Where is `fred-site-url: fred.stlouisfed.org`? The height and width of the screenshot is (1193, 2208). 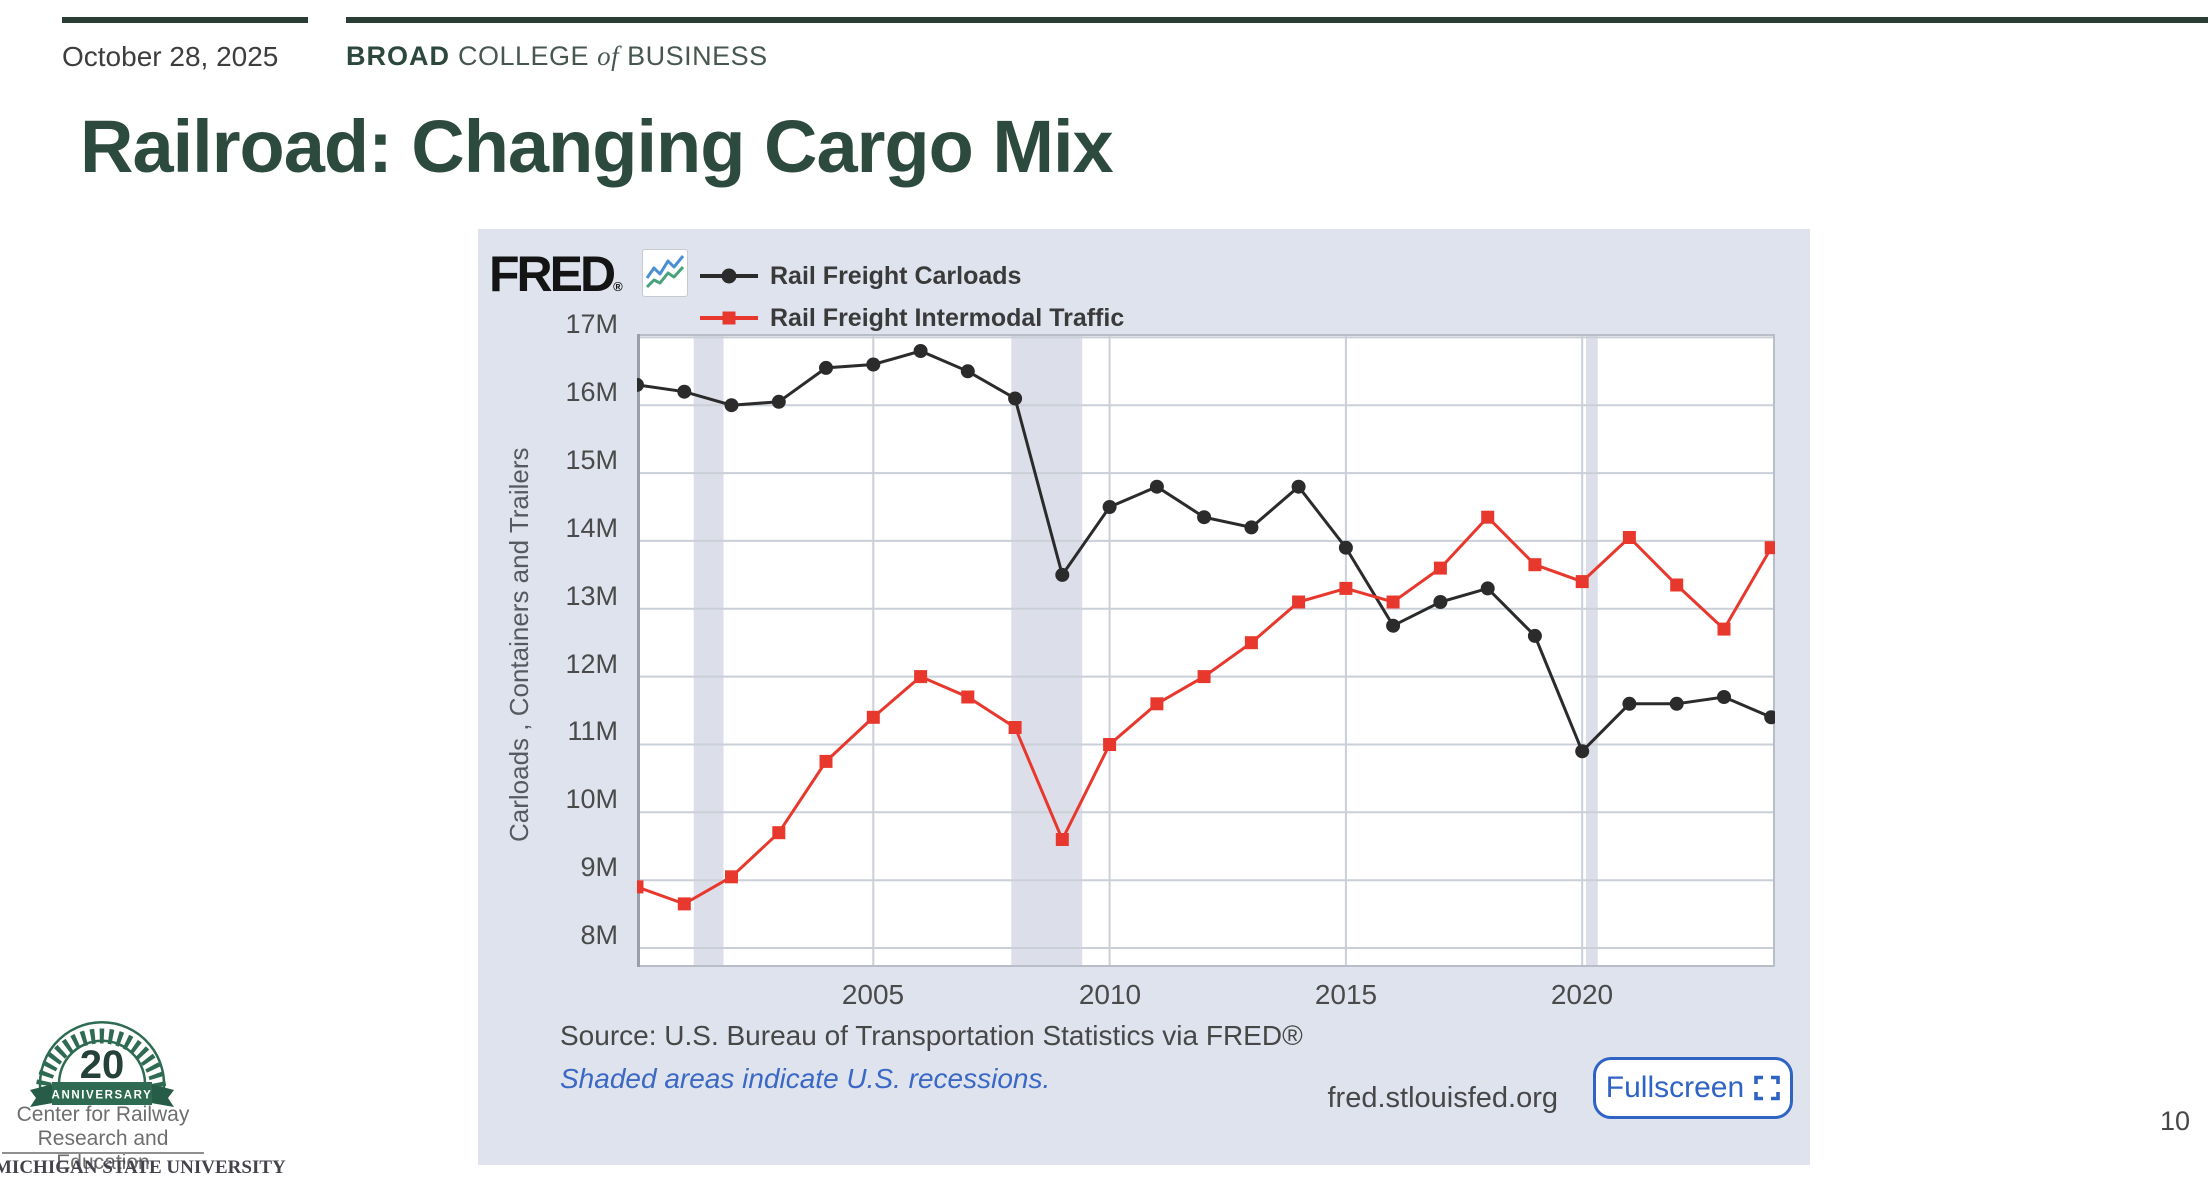
fred-site-url: fred.stlouisfed.org is located at coordinates (1442, 1098).